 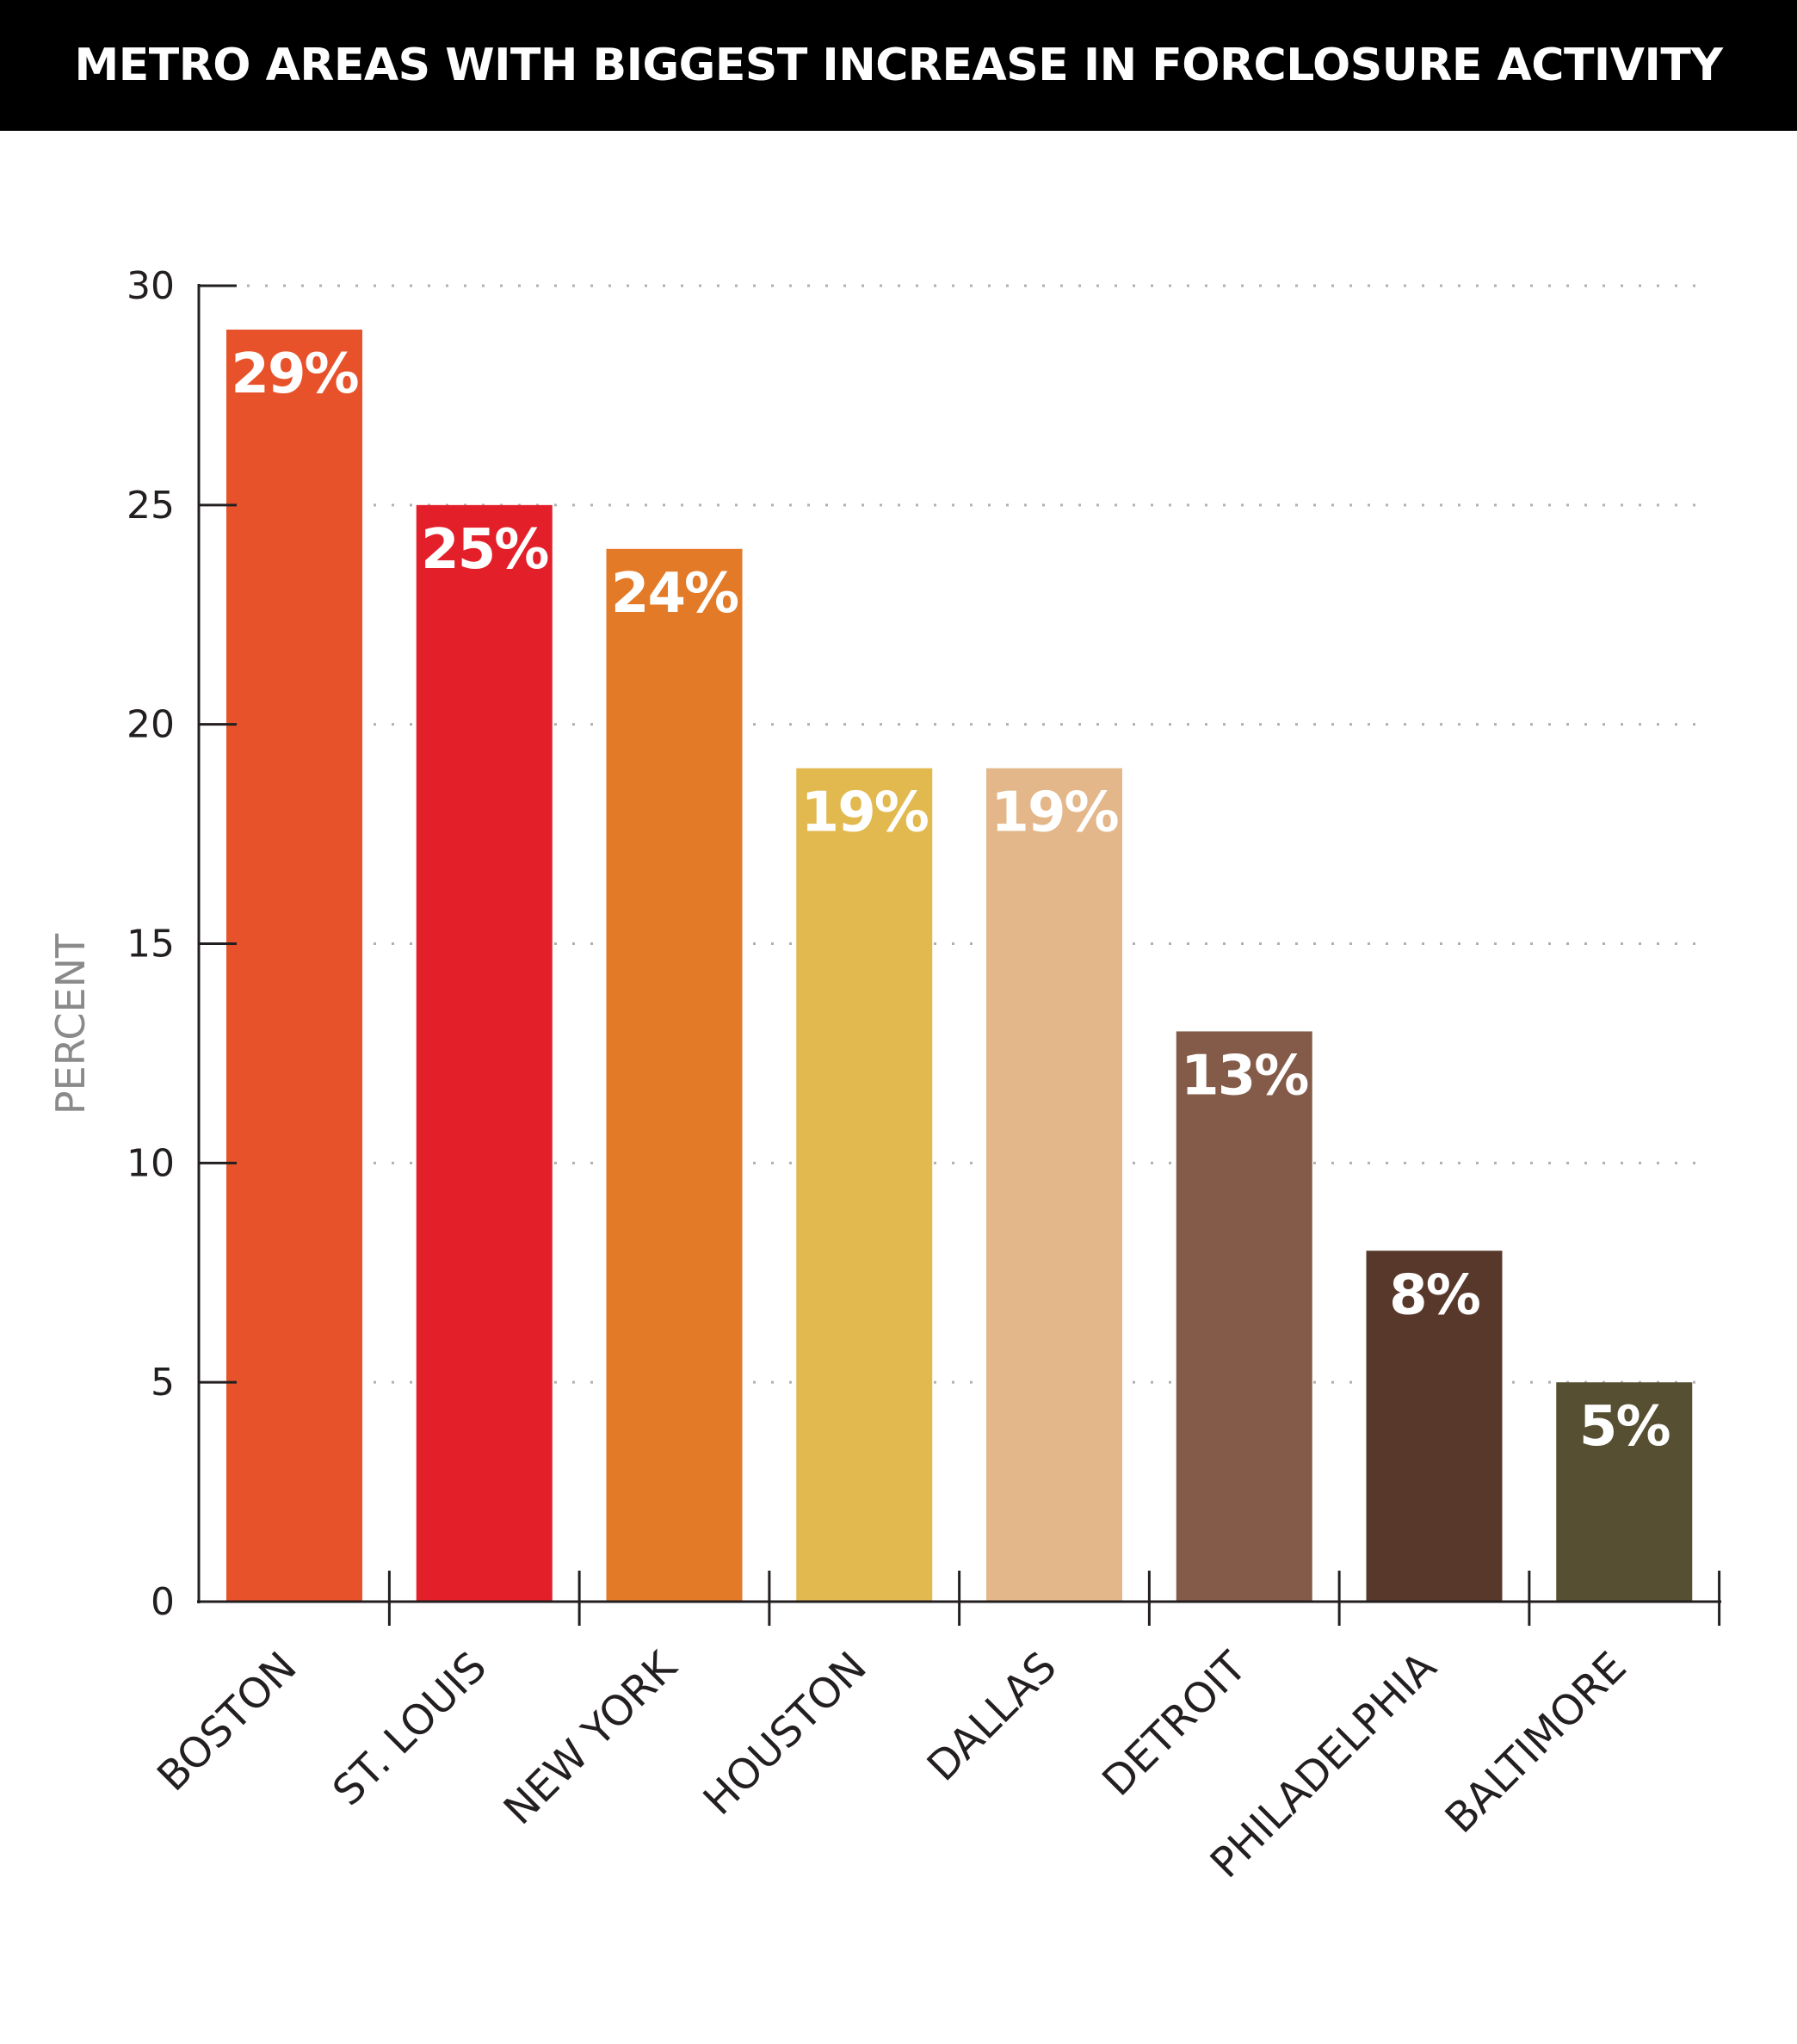 What do you see at coordinates (227, 1721) in the screenshot?
I see `x-category-label: BOSTON` at bounding box center [227, 1721].